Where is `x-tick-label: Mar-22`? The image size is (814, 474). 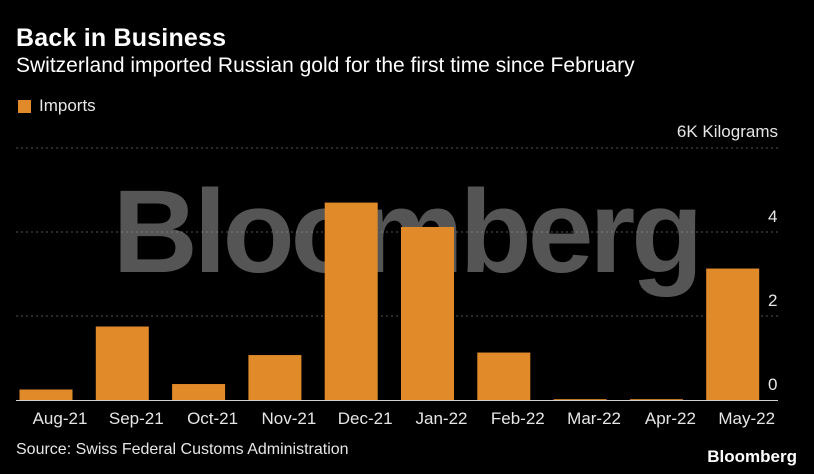
x-tick-label: Mar-22 is located at coordinates (594, 418).